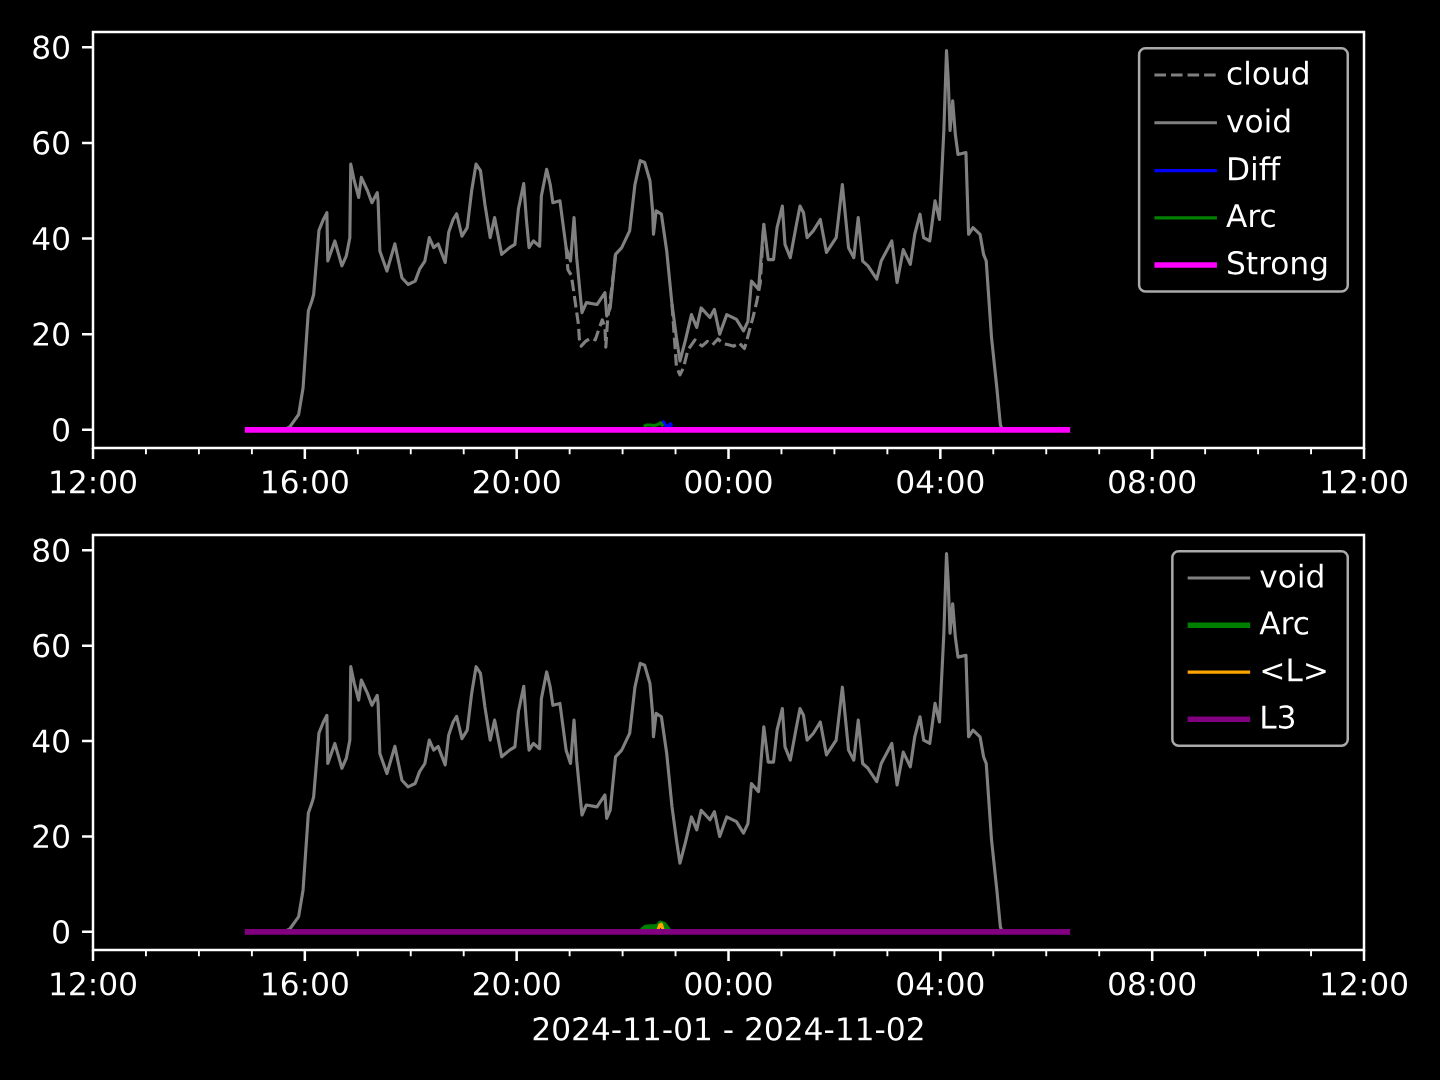  What do you see at coordinates (728, 1029) in the screenshot?
I see `x-axis-title: 2024-11-01 - 2024-11-02` at bounding box center [728, 1029].